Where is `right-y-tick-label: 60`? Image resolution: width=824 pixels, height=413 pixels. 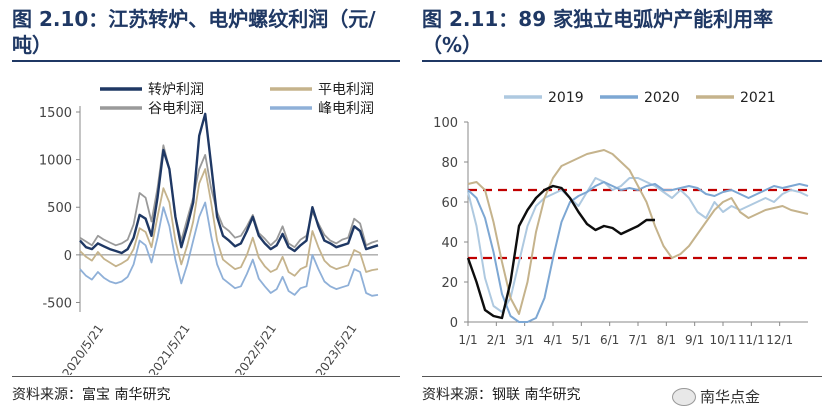 right-y-tick-label: 60 is located at coordinates (449, 203).